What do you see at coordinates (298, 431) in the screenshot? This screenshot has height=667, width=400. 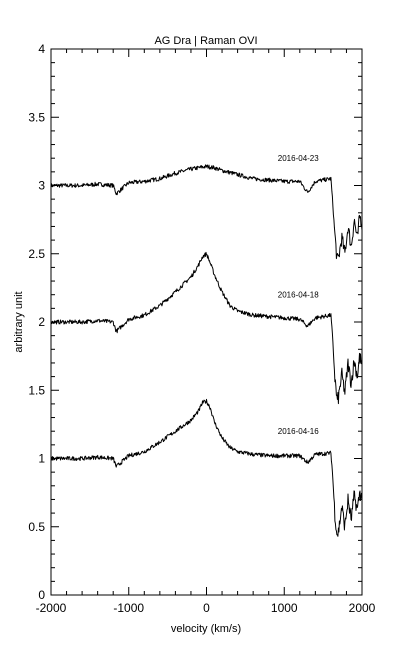 I see `series-label: 2016-04-16` at bounding box center [298, 431].